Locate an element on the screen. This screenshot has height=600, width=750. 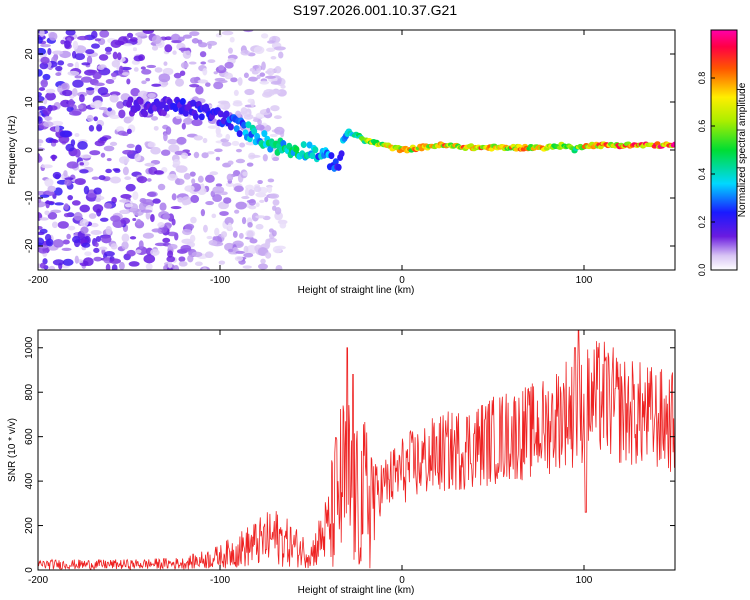
y-tick-label: 400 is located at coordinates (29, 480).